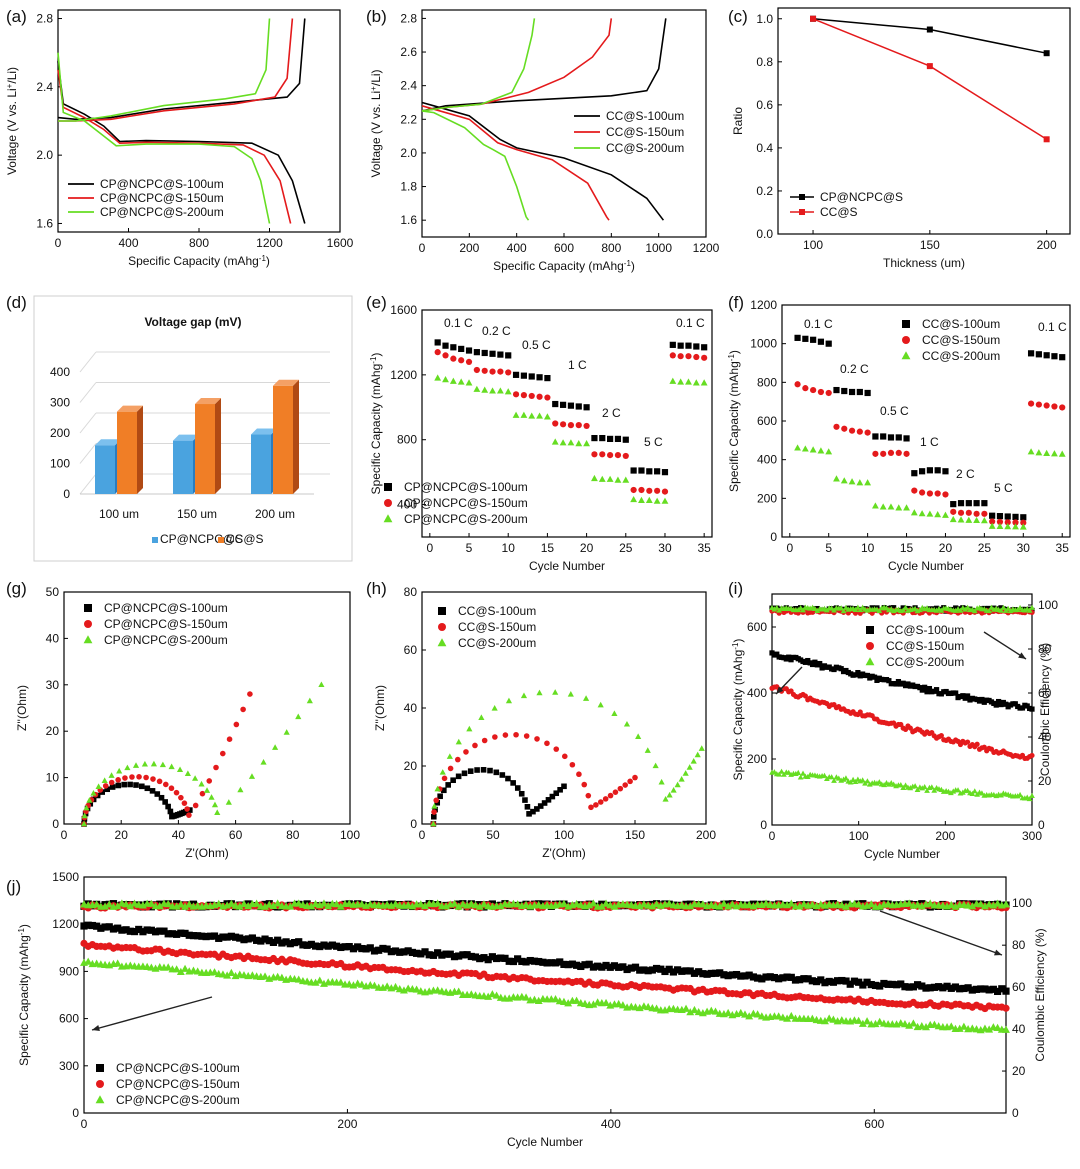 The width and height of the screenshot is (1080, 1169). I want to click on category-label: 100 um, so click(119, 514).